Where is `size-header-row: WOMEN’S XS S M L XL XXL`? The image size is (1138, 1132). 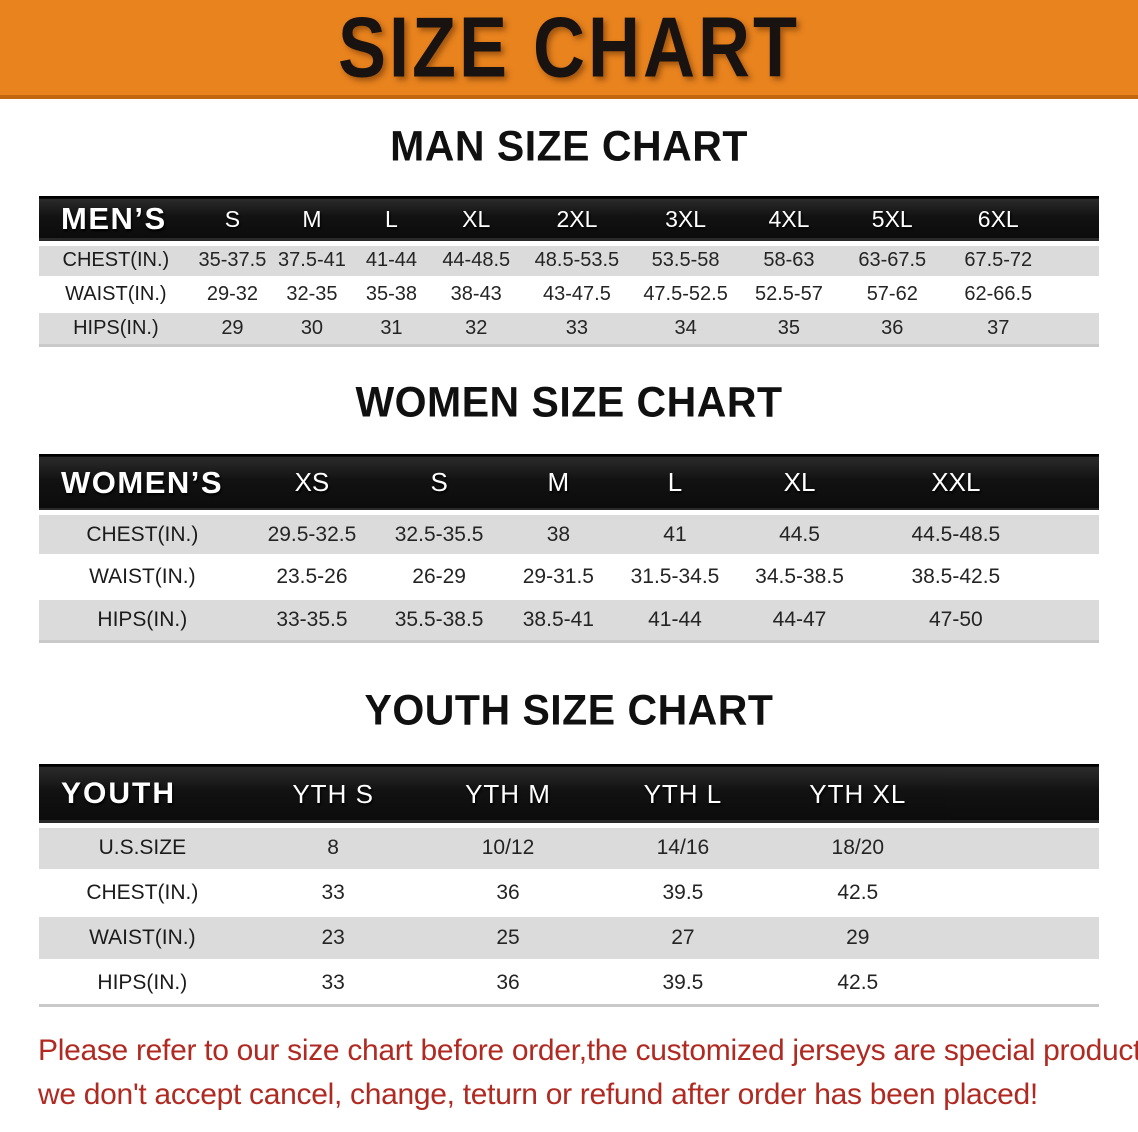 size-header-row: WOMEN’S XS S M L XL XXL is located at coordinates (569, 483).